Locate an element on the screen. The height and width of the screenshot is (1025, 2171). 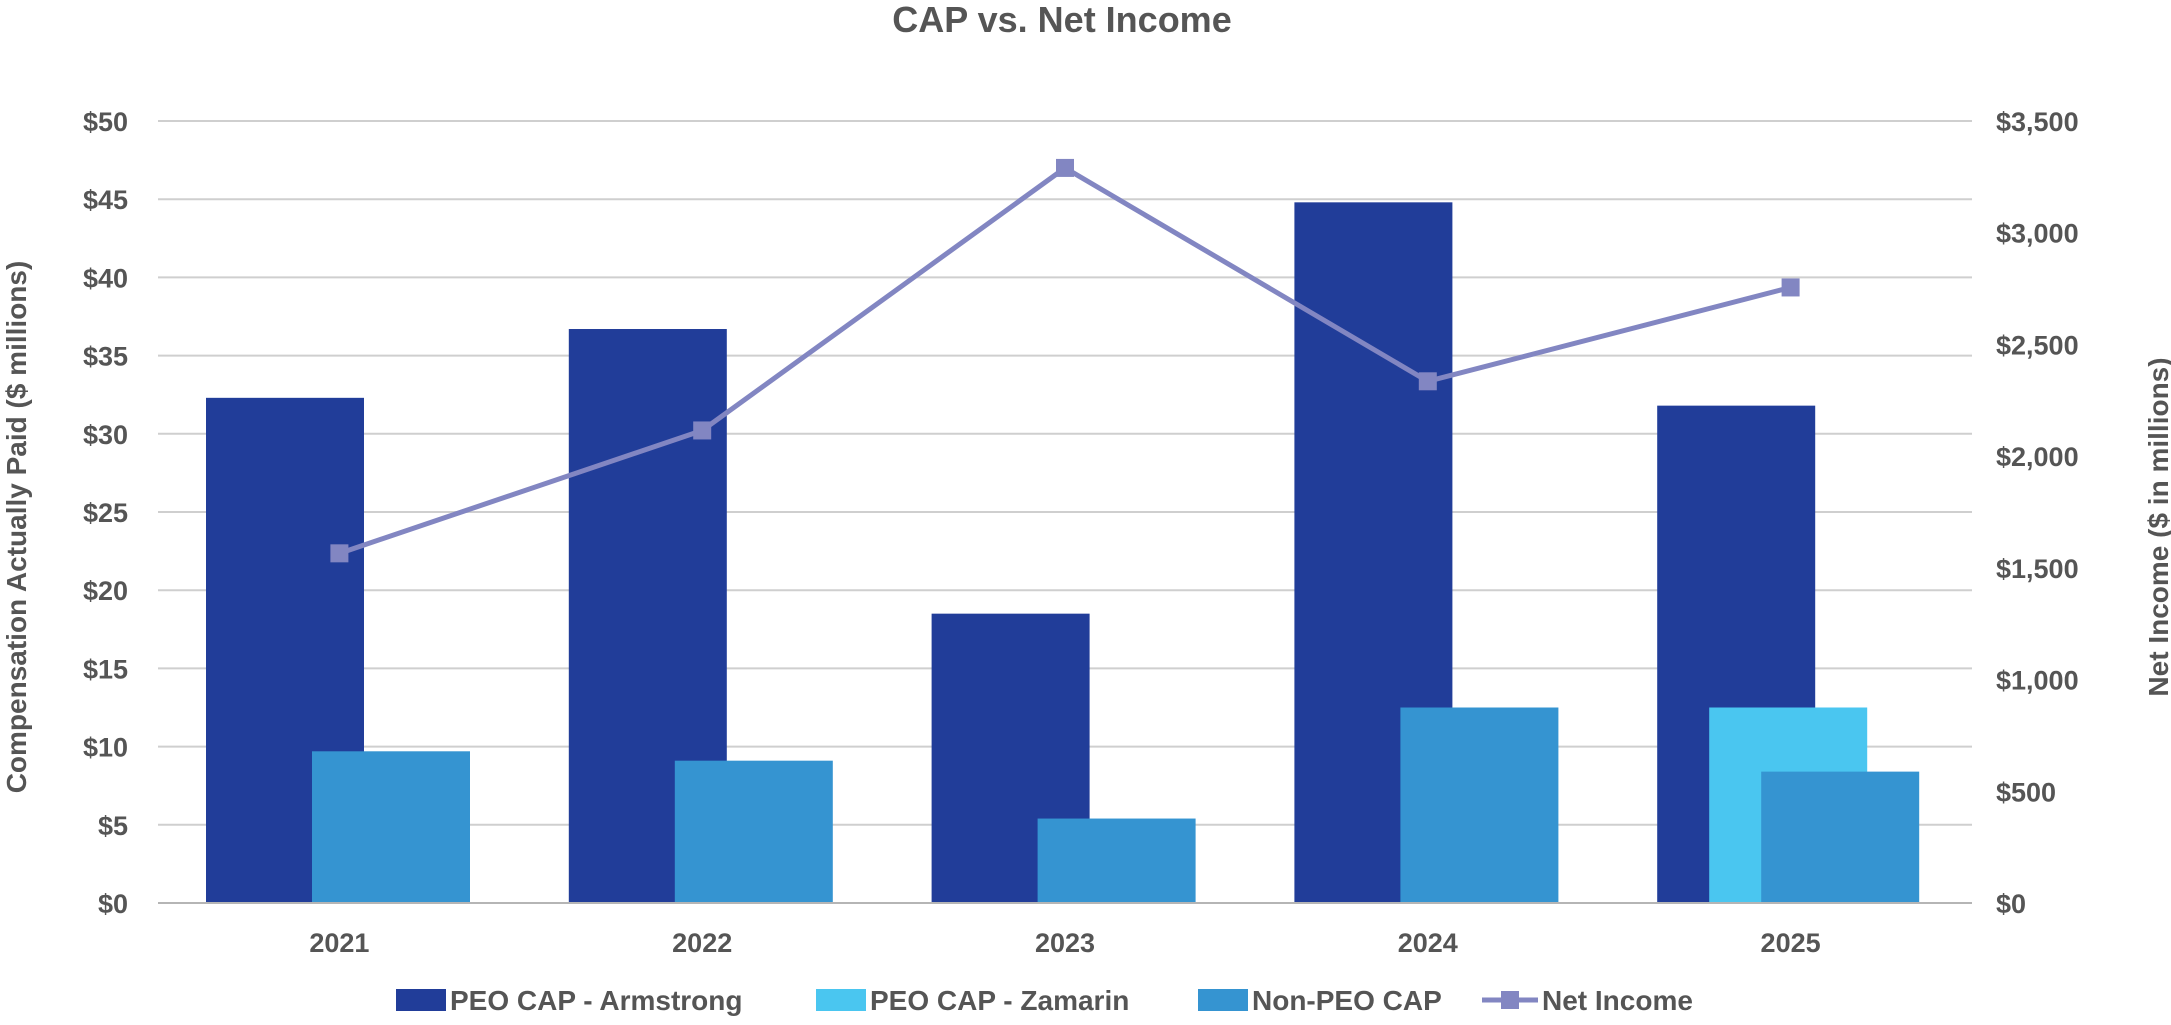
right-tick-label: $0 is located at coordinates (2011, 904).